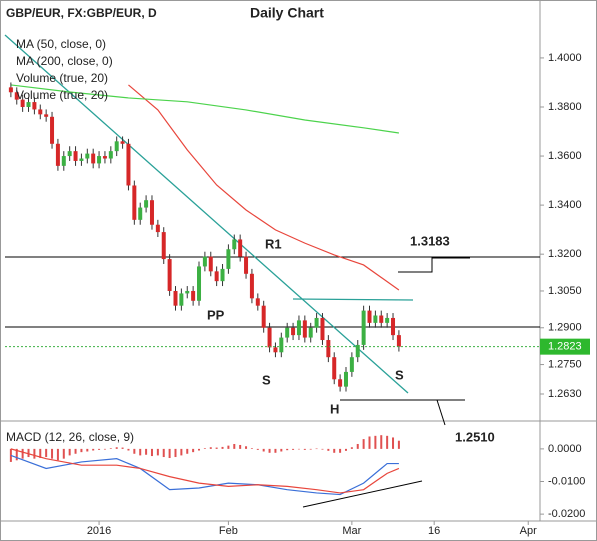  Describe the element at coordinates (565, 394) in the screenshot. I see `y-tick-label: 1.2630` at that location.